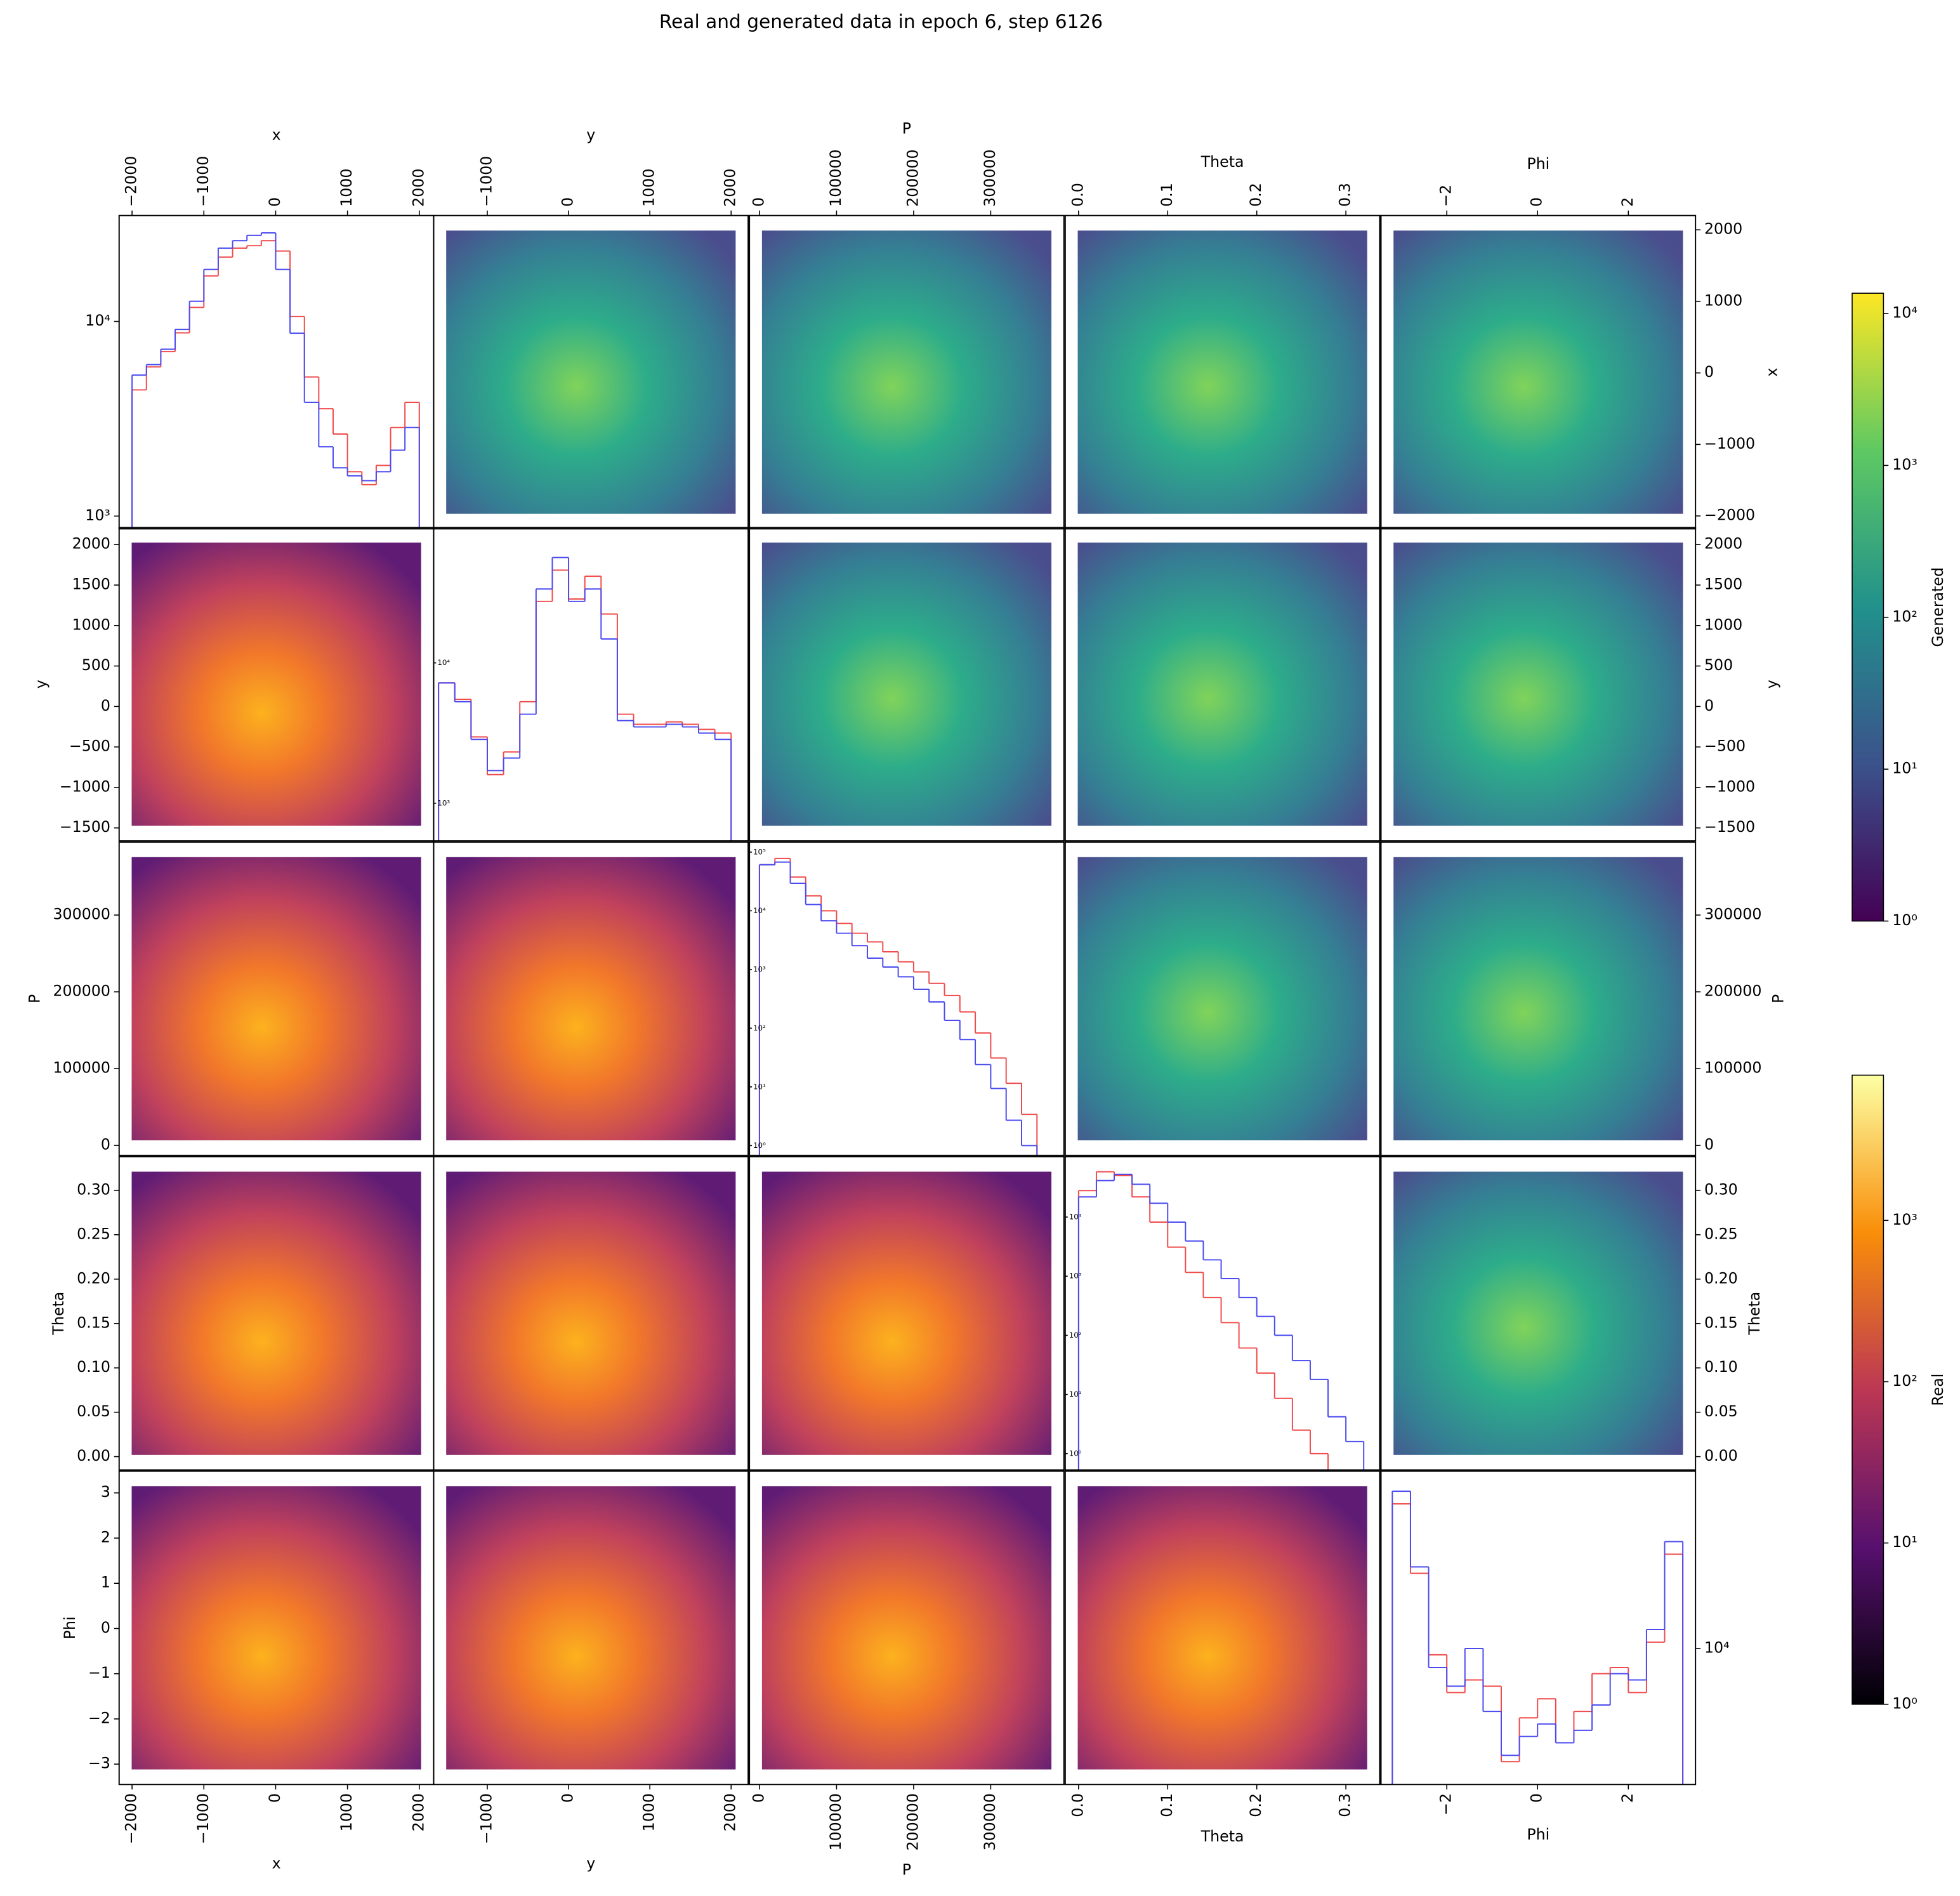  Describe the element at coordinates (1905, 1381) in the screenshot. I see `colorbar-tick-label: 10²` at that location.